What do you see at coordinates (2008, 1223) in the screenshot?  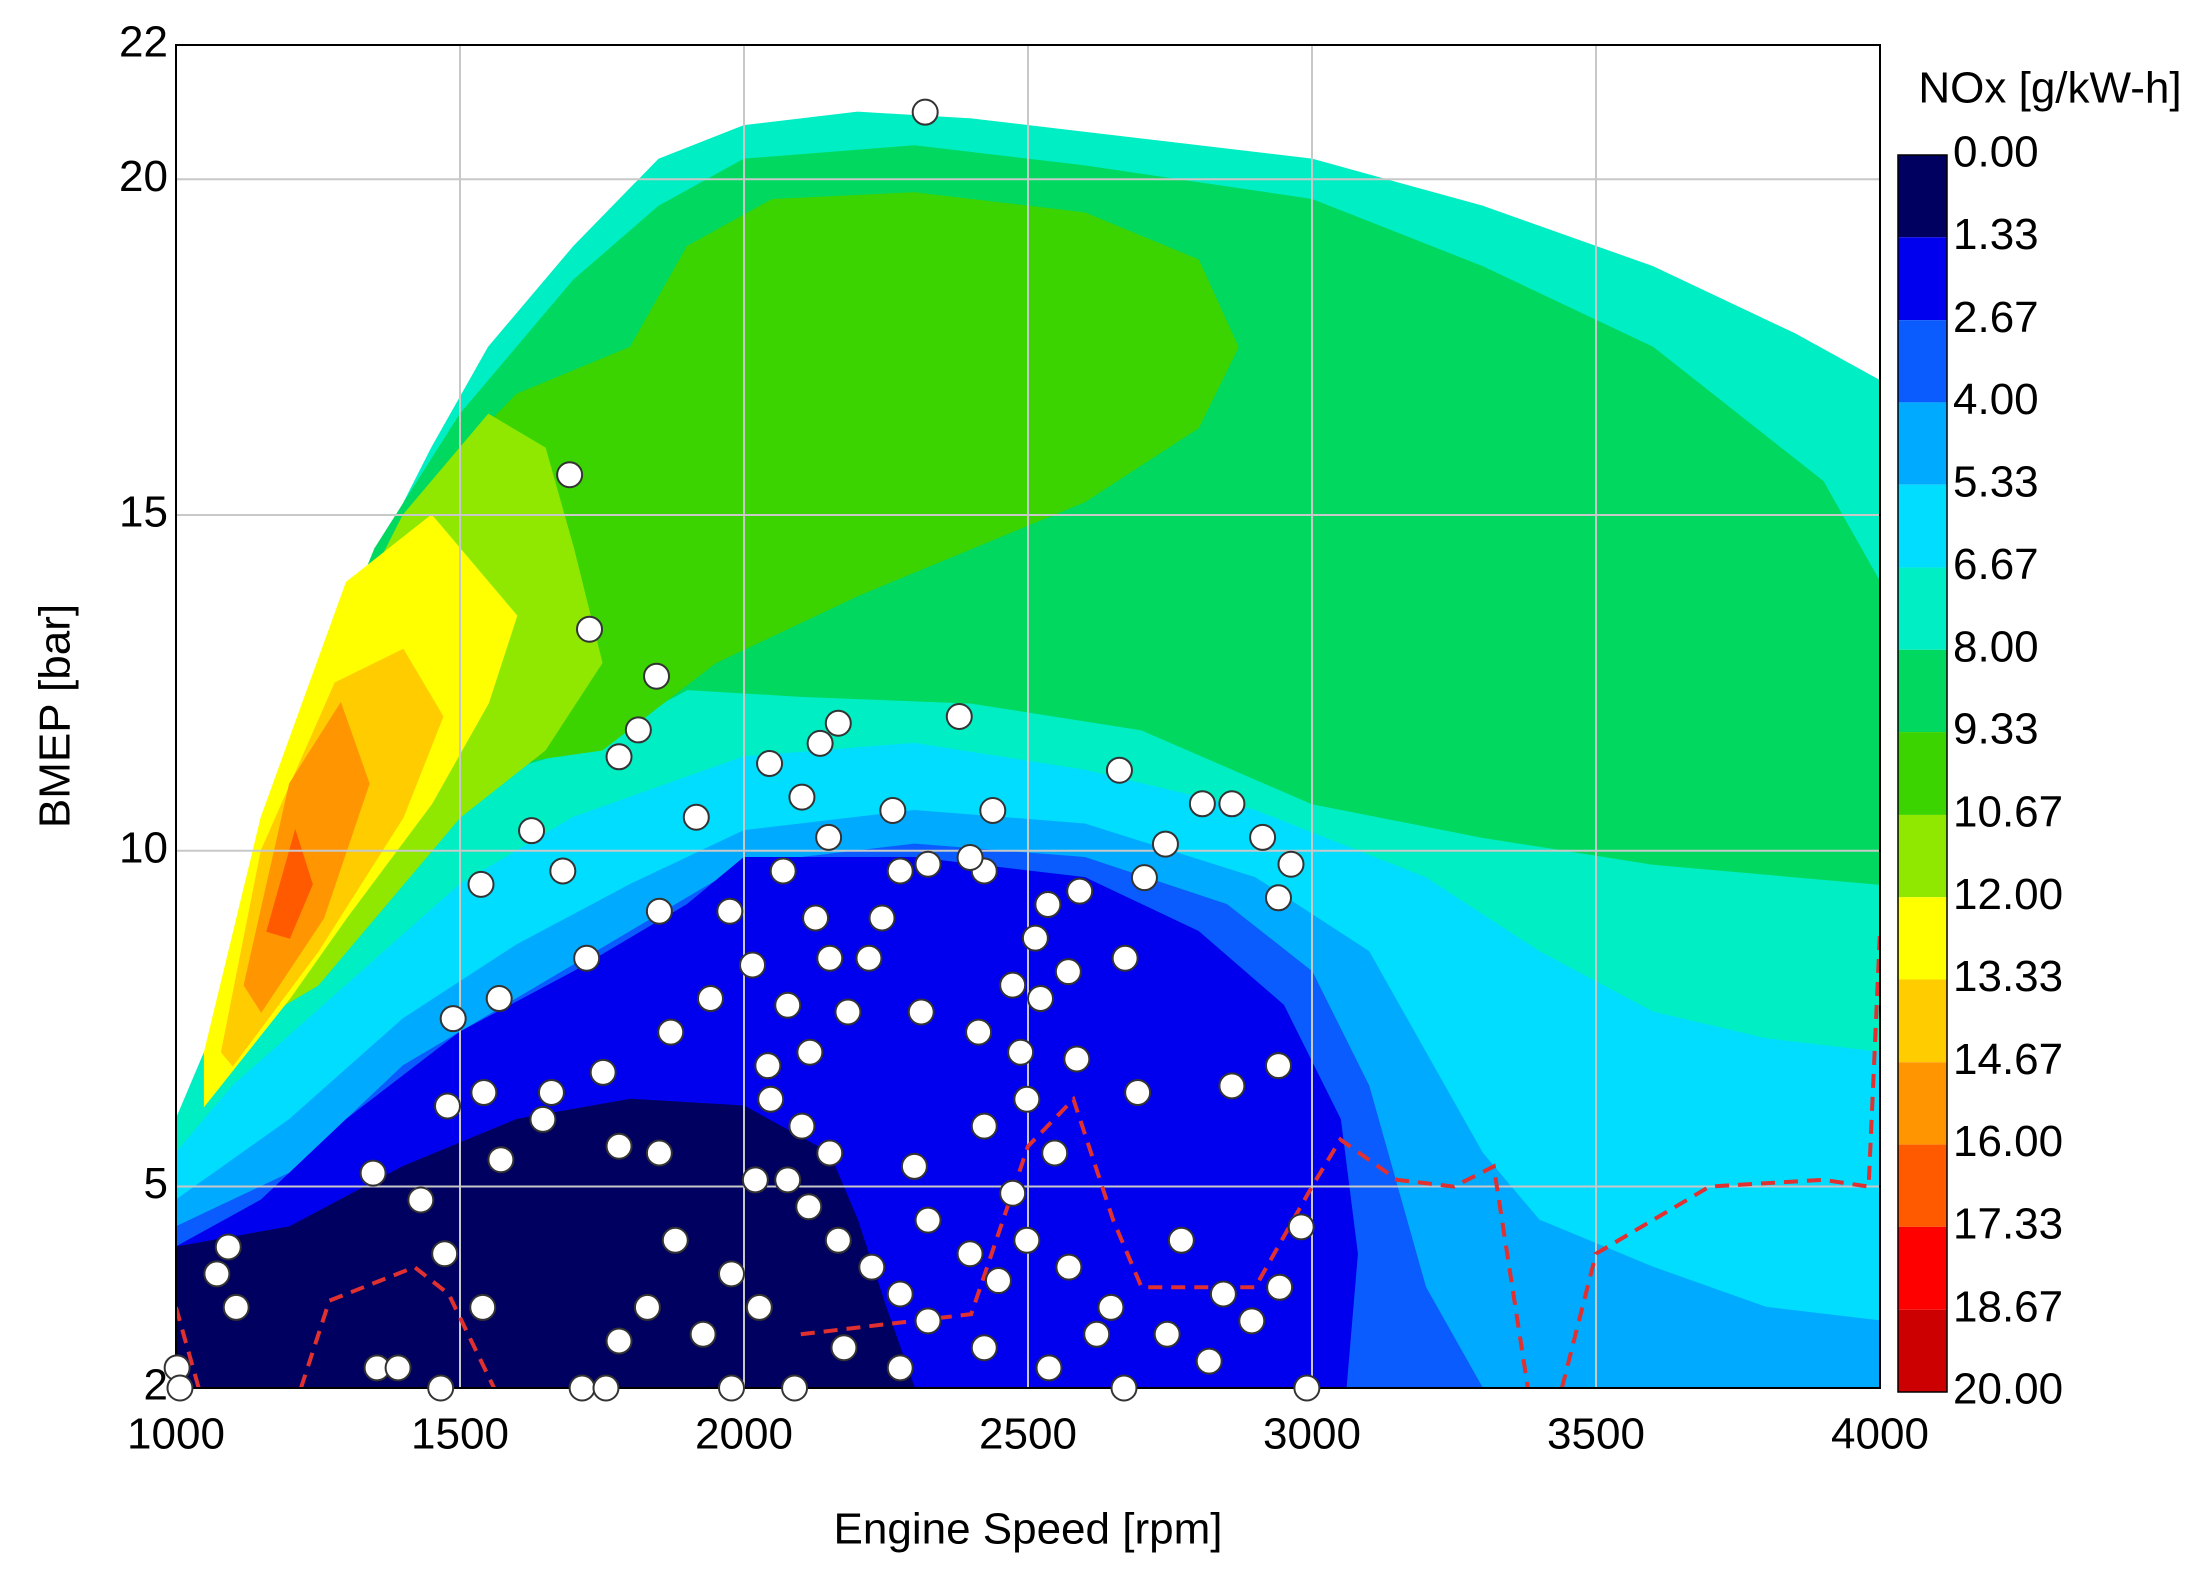 I see `colorbar-tick-label: 17.33` at bounding box center [2008, 1223].